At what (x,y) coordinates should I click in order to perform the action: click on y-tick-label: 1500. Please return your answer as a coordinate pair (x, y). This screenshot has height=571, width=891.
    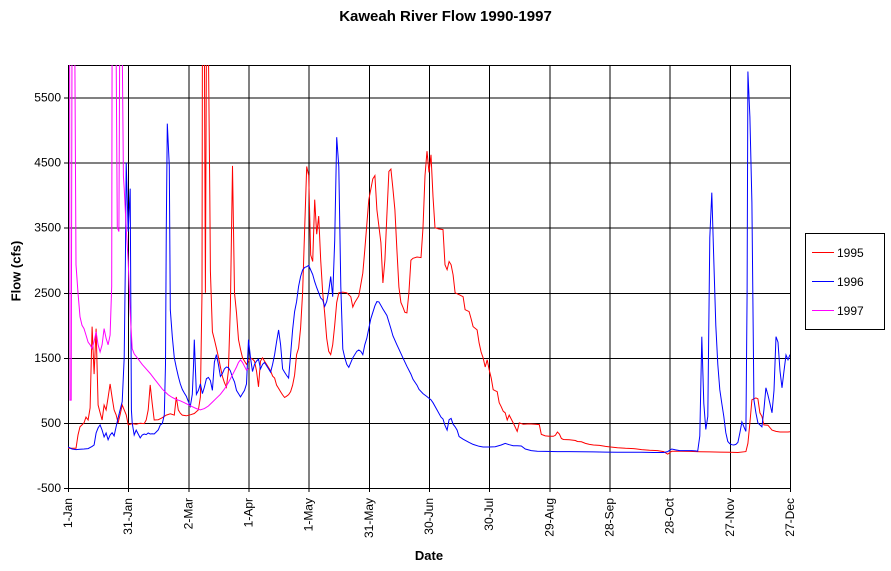
    Looking at the image, I should click on (47, 358).